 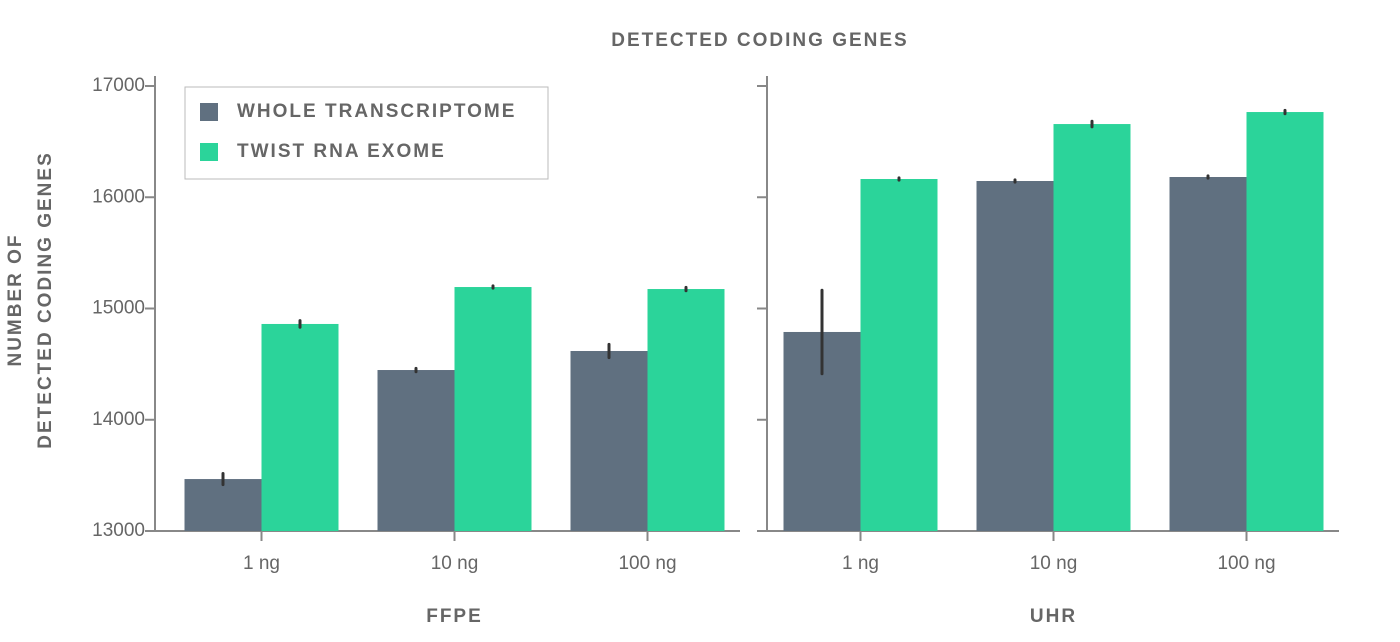 What do you see at coordinates (118, 85) in the screenshot?
I see `y-tick-label: 17000` at bounding box center [118, 85].